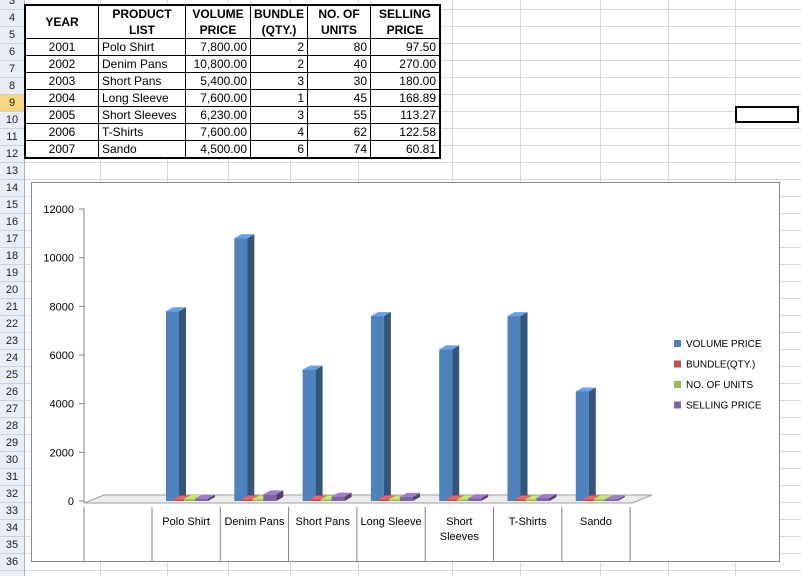  Describe the element at coordinates (12, 528) in the screenshot. I see `row-number: 34` at that location.